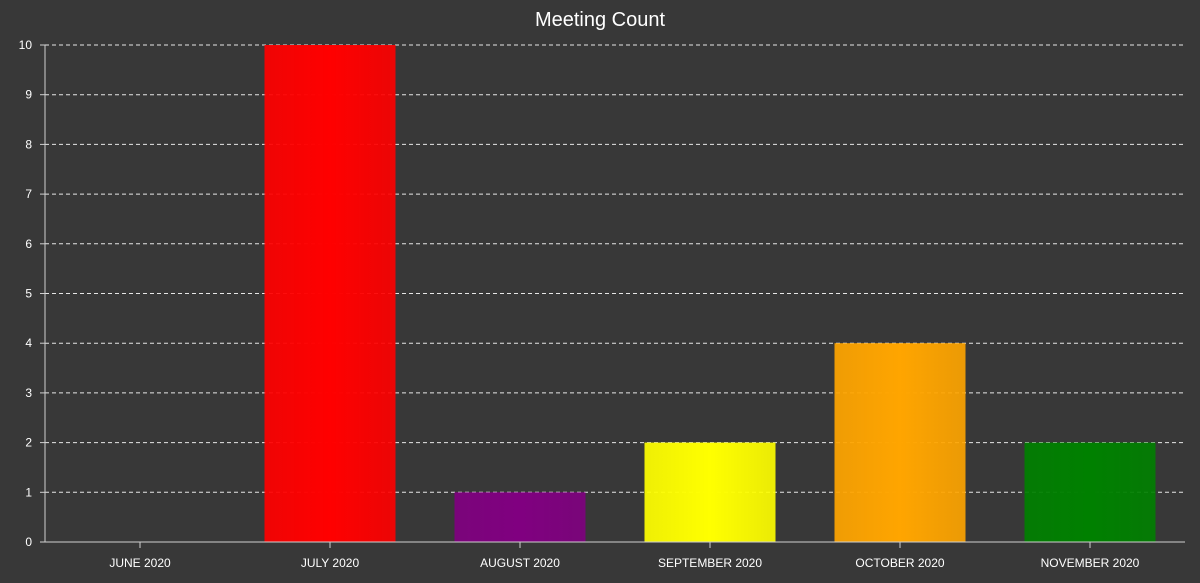 Image resolution: width=1200 pixels, height=583 pixels. I want to click on bar-august-2020, so click(520, 517).